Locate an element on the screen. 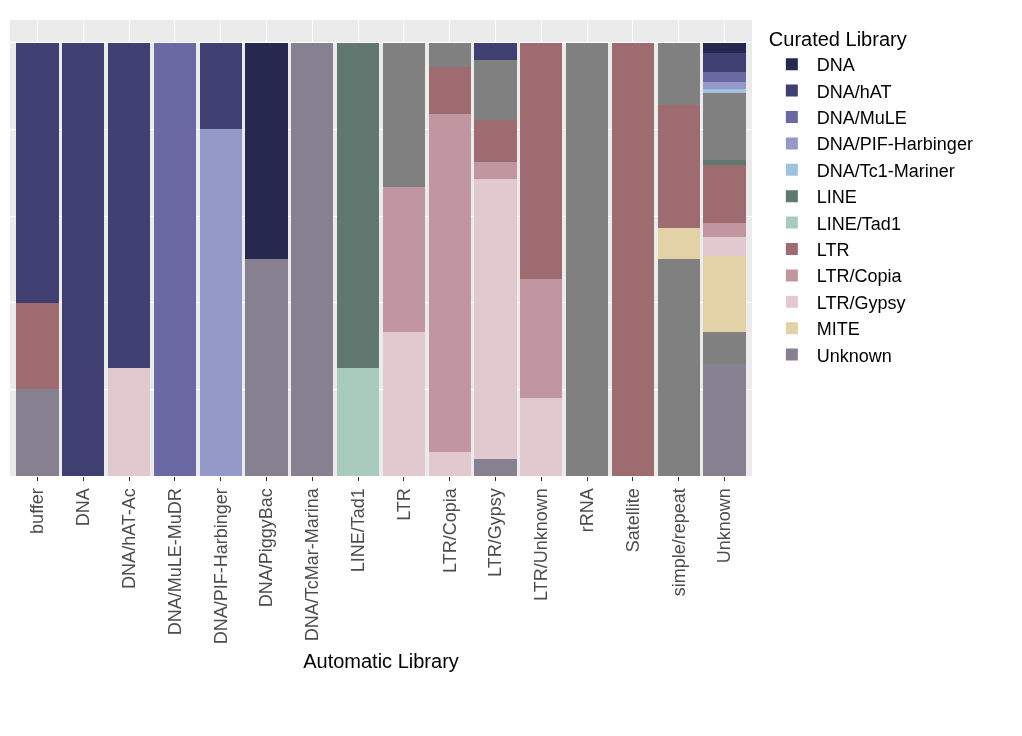 Image resolution: width=1022 pixels, height=736 pixels. x-tick-label: rRNA is located at coordinates (586, 510).